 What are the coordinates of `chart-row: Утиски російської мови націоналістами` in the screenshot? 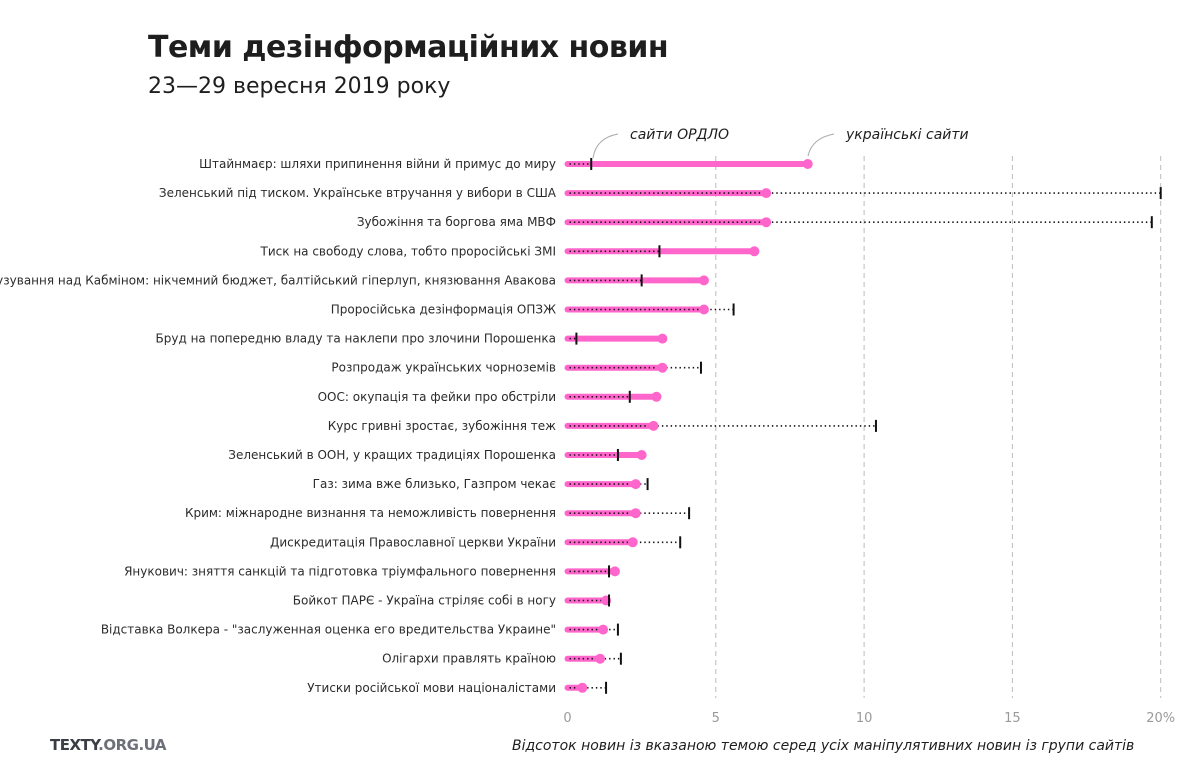 It's located at (457, 688).